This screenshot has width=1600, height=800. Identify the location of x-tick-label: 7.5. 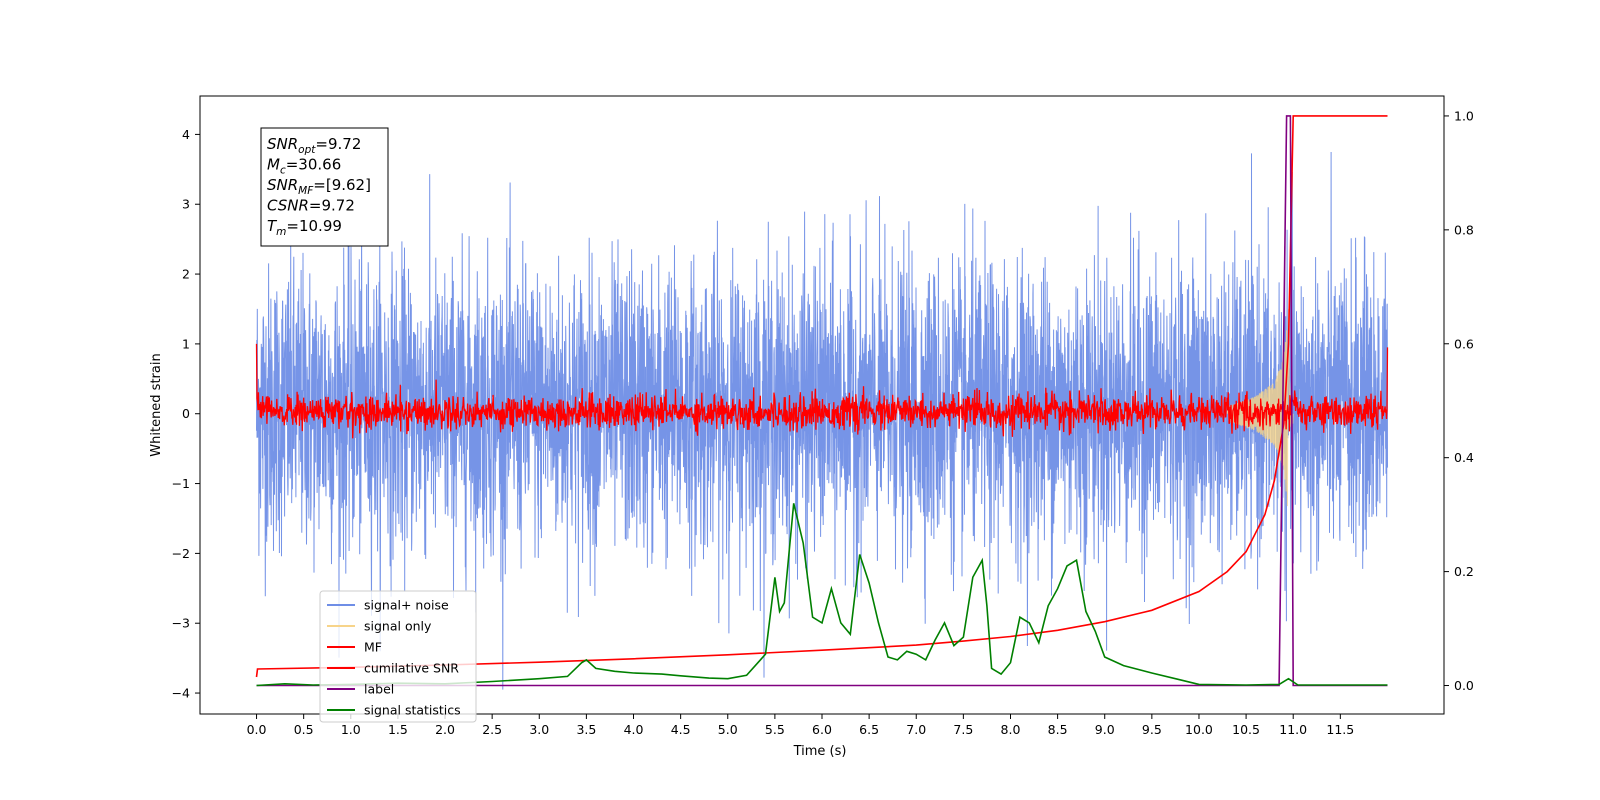
(963, 729).